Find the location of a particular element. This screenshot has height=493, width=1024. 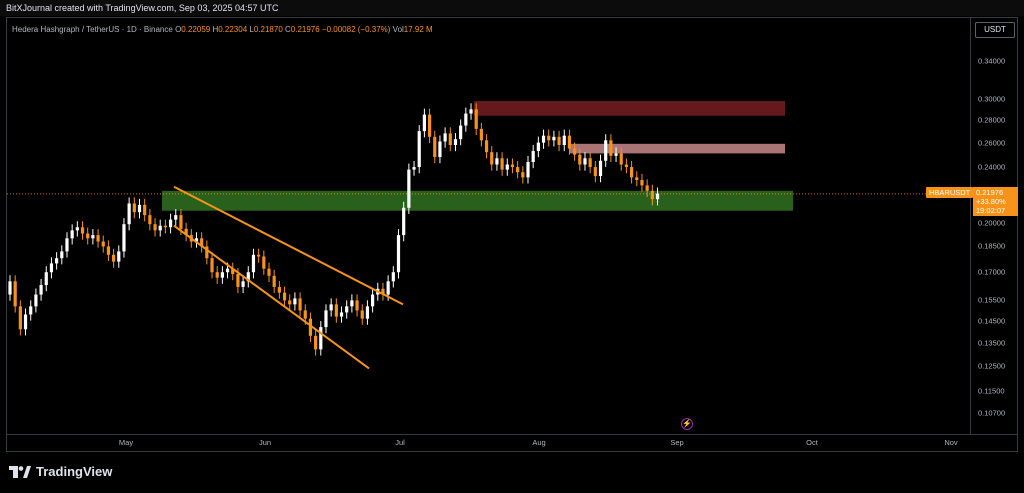

price-tick-label: 0.11500 is located at coordinates (991, 391).